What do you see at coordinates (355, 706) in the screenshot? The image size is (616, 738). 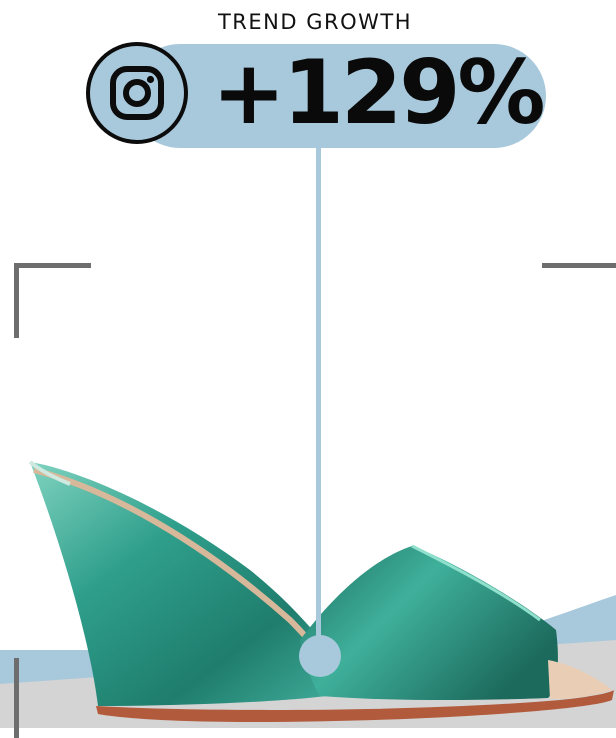 I see `shoe-sole` at bounding box center [355, 706].